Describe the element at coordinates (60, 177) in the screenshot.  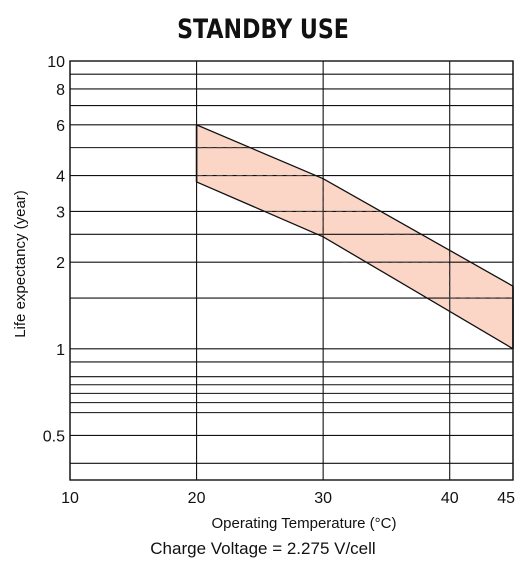
I see `y-tick-label: 4` at that location.